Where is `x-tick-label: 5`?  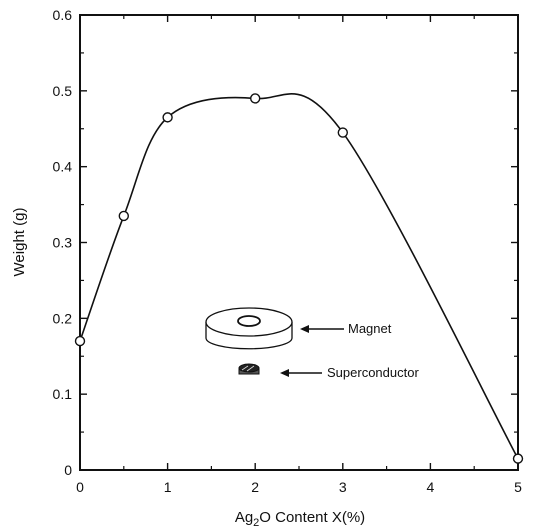 x-tick-label: 5 is located at coordinates (518, 487).